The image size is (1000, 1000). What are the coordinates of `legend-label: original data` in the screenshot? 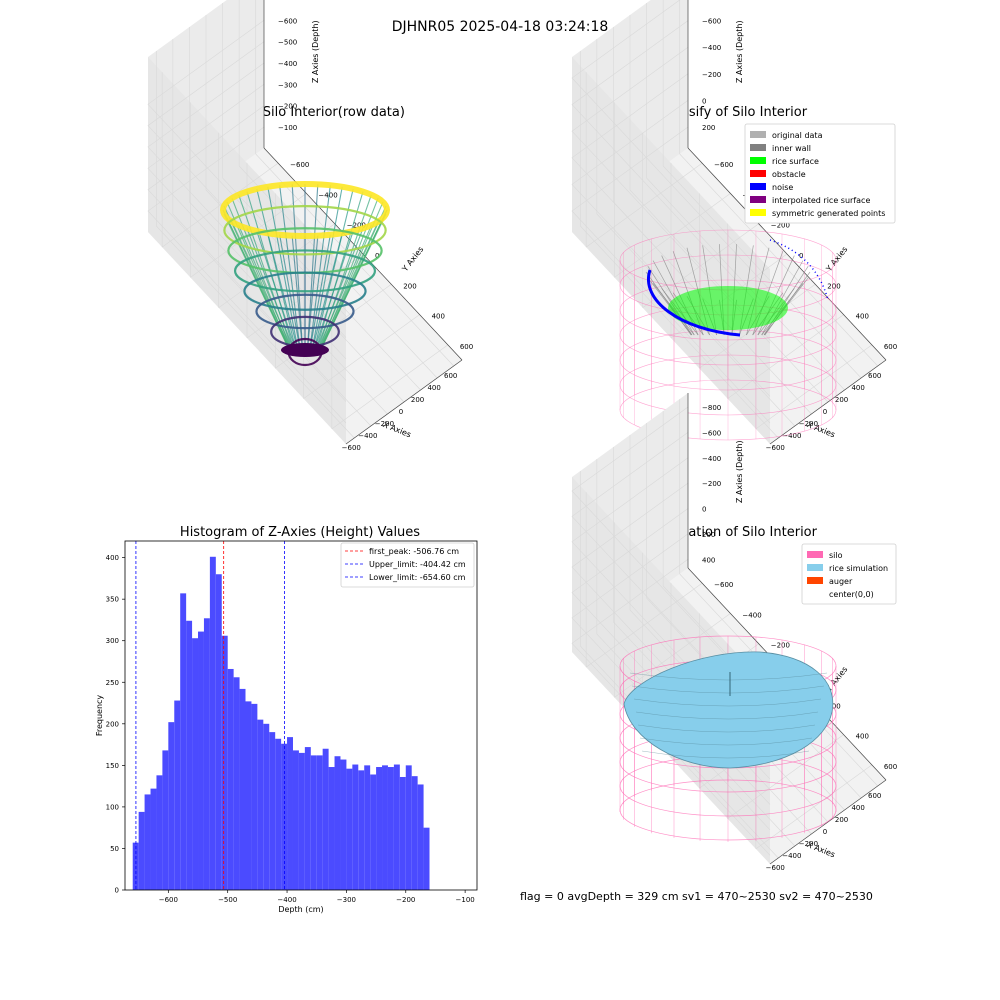 It's located at (797, 135).